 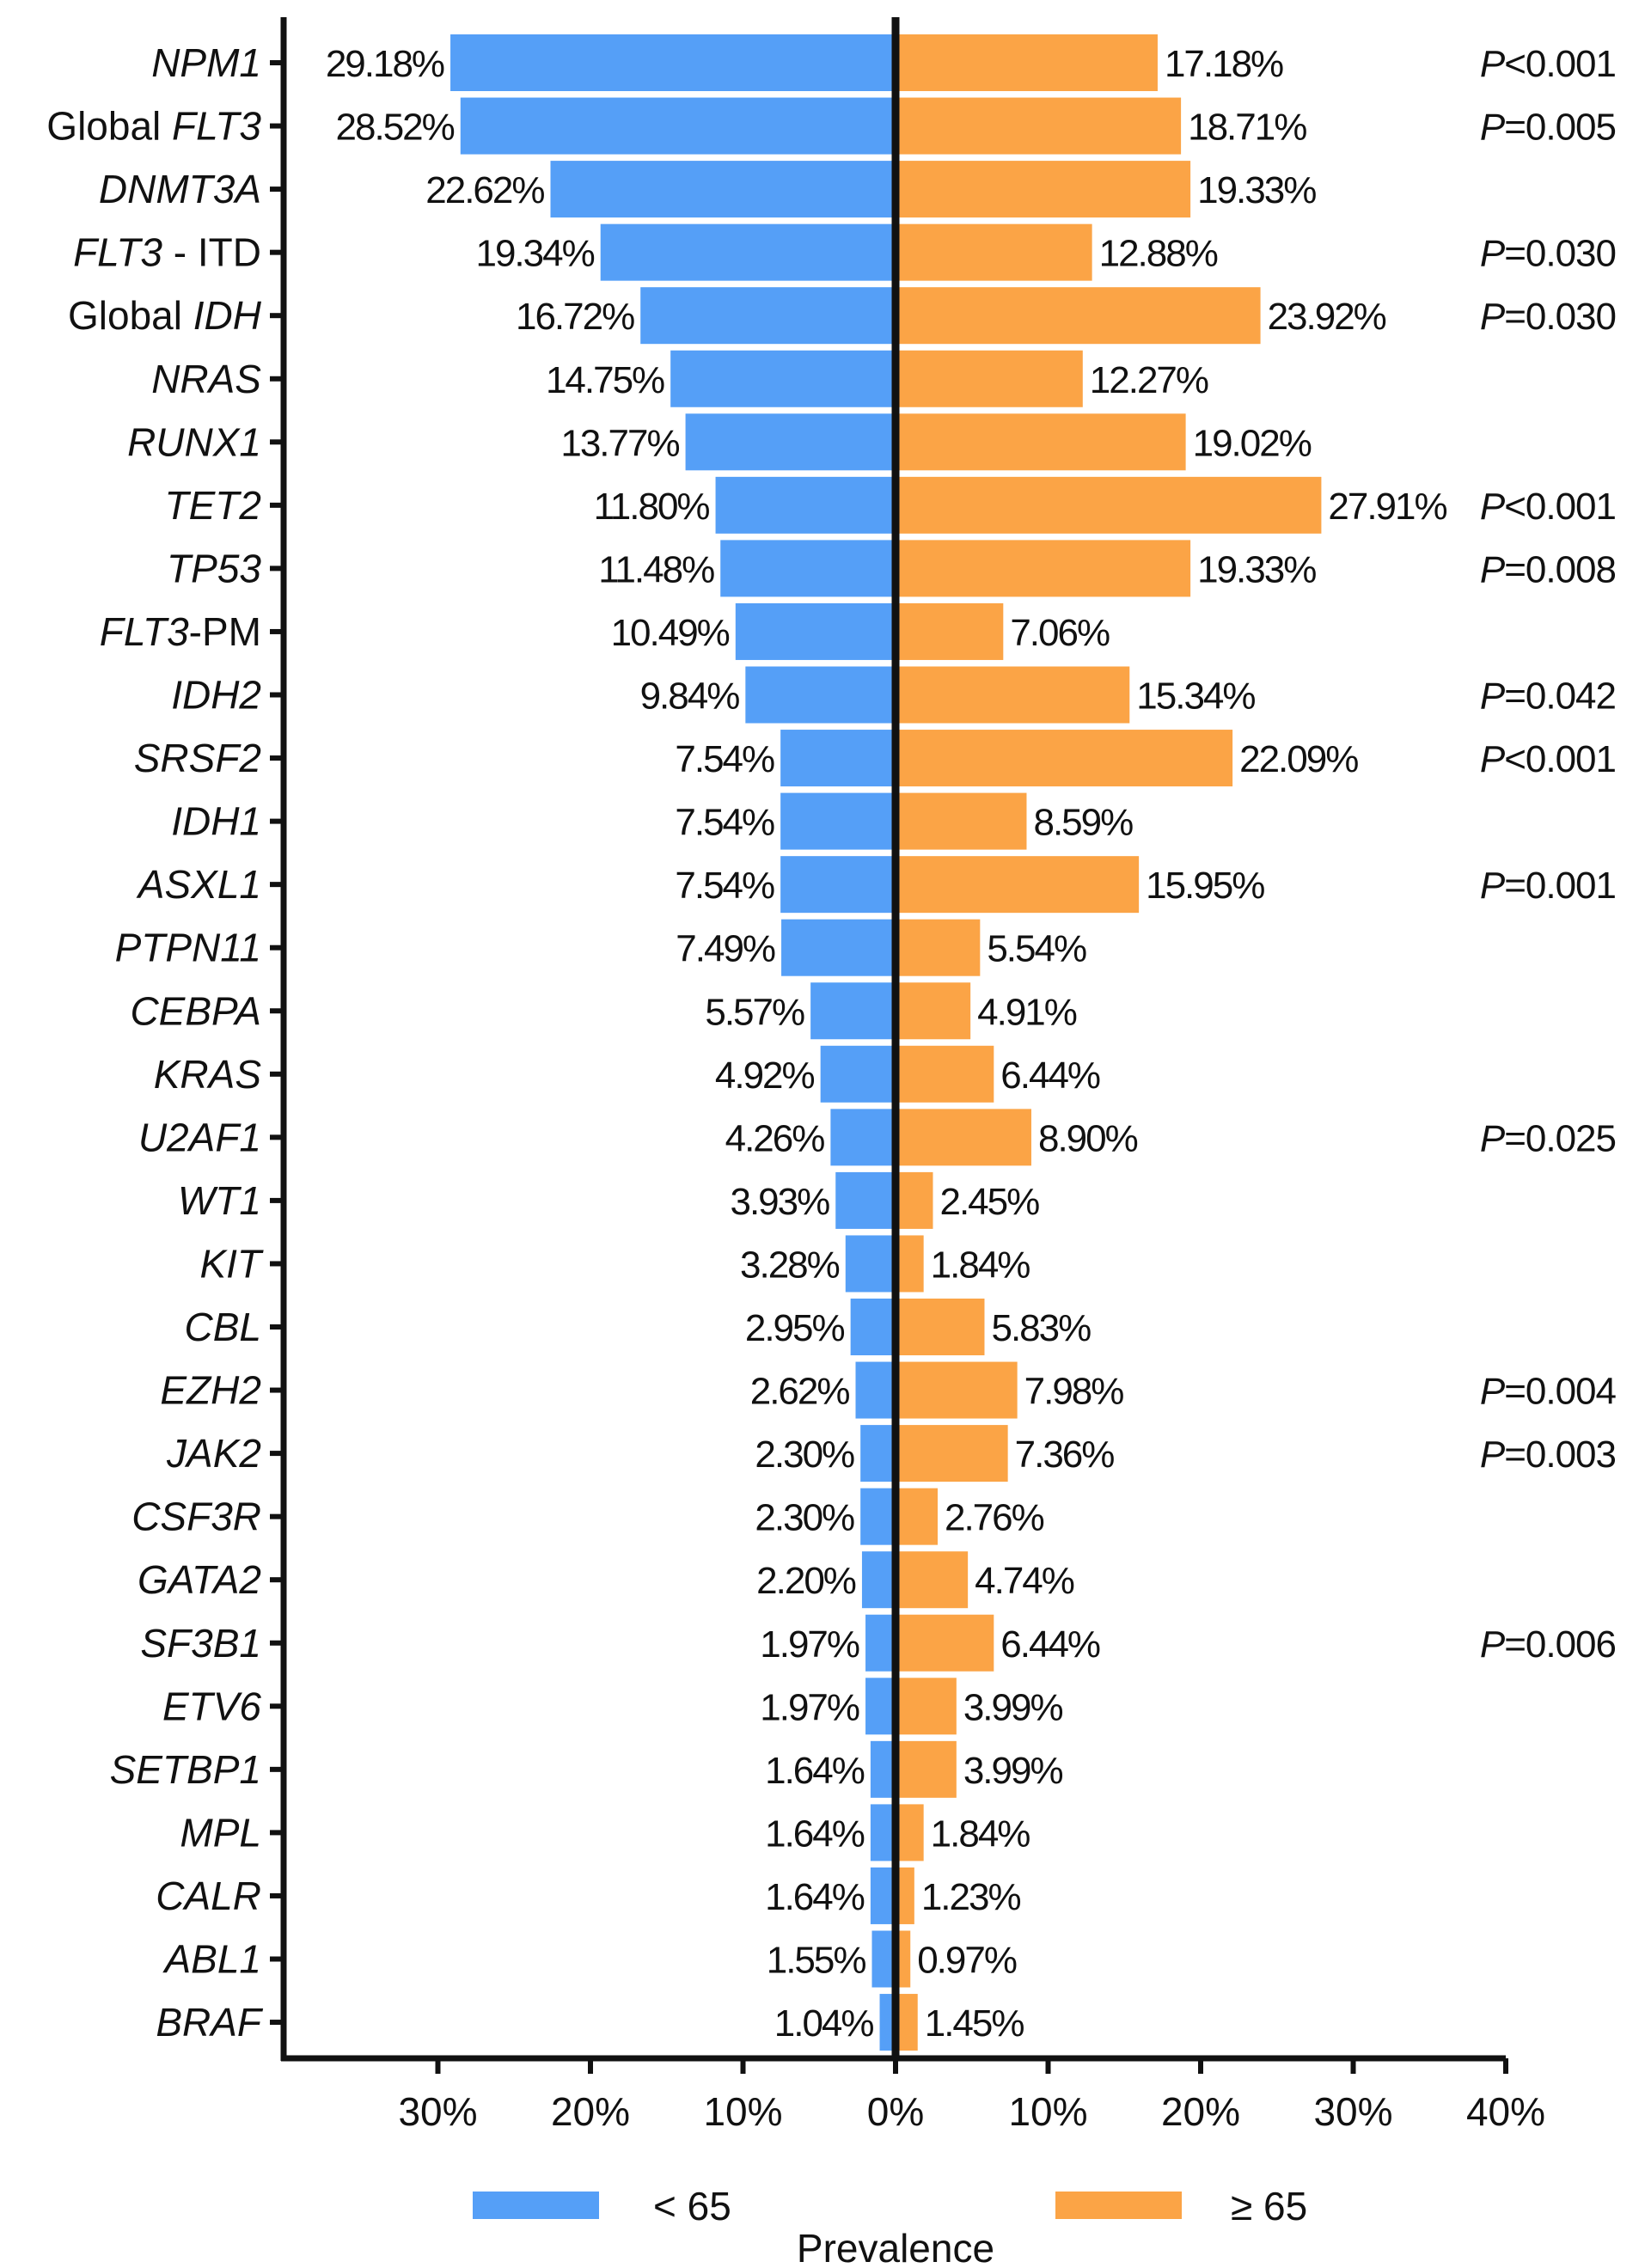 I want to click on gene-label-braf: BRAF, so click(x=210, y=2023).